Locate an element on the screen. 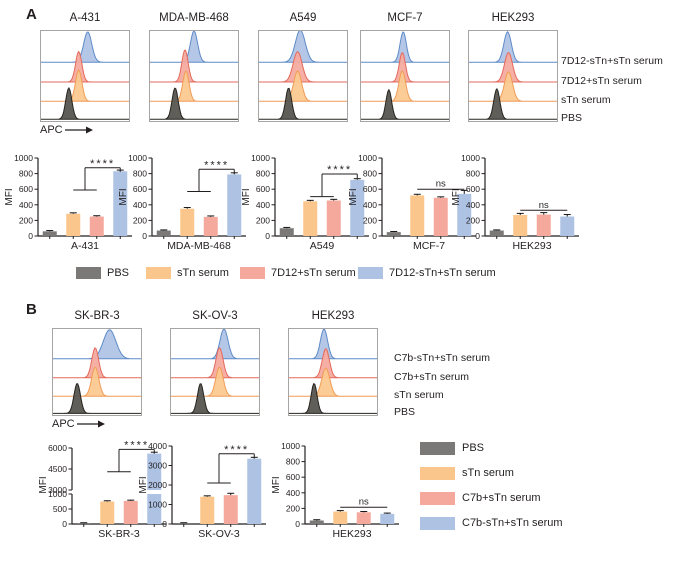 The height and width of the screenshot is (563, 700). legend-label: 7D12-sTn+sTn serum is located at coordinates (442, 273).